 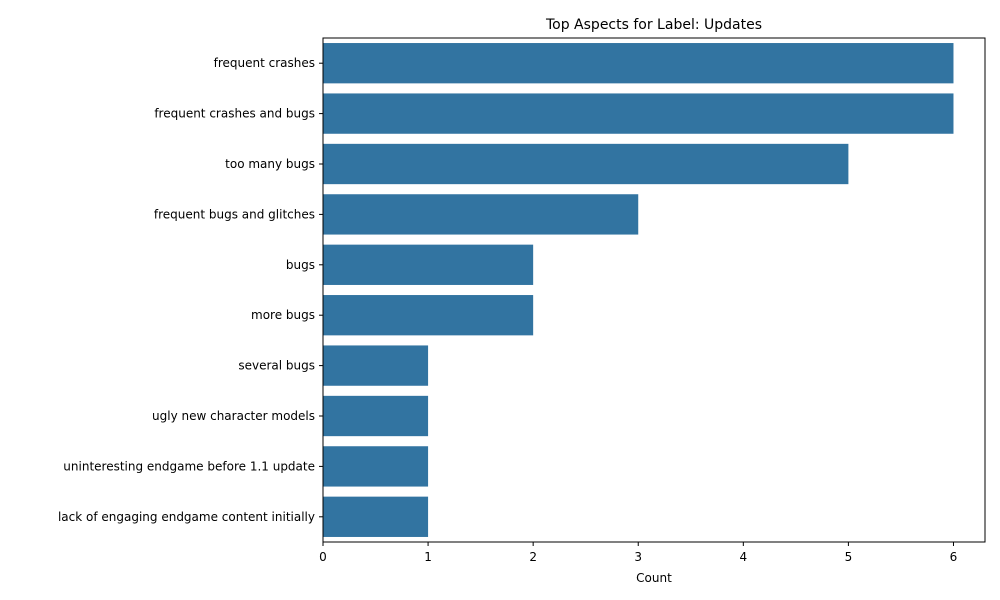 What do you see at coordinates (954, 557) in the screenshot?
I see `x-tick-label-6: 6` at bounding box center [954, 557].